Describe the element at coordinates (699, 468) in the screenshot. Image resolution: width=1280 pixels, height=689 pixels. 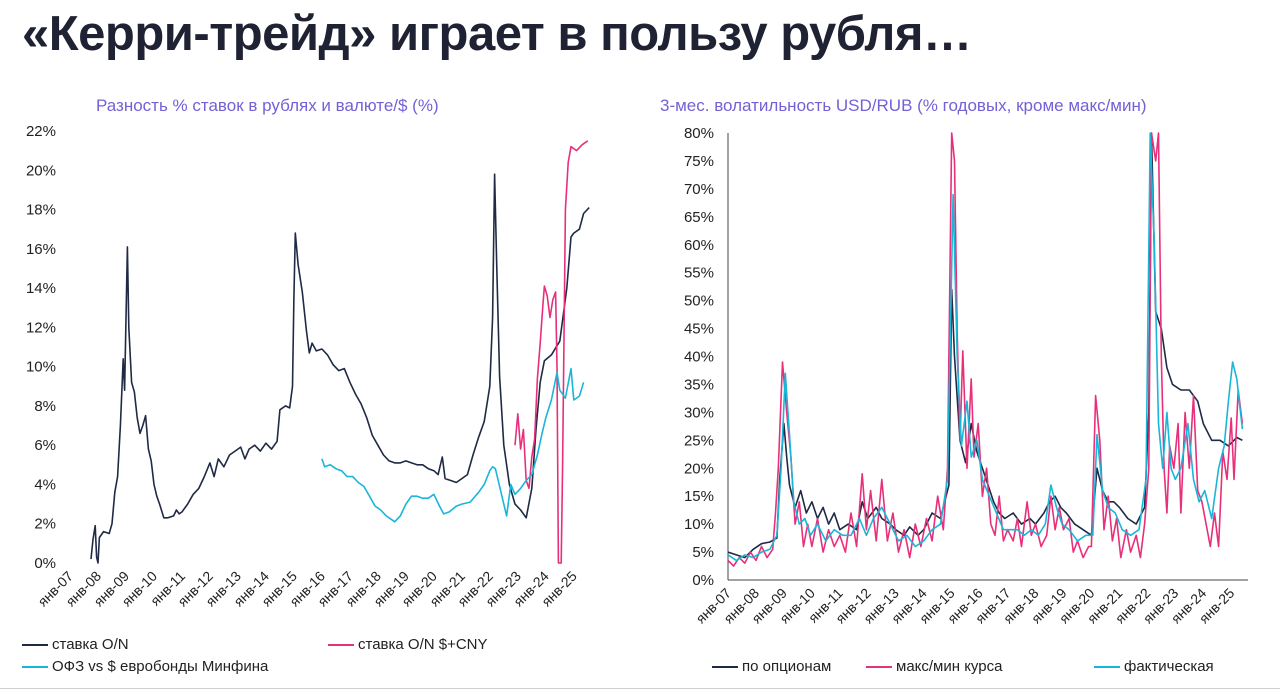
I see `chart2-ytick-label: 20%` at that location.